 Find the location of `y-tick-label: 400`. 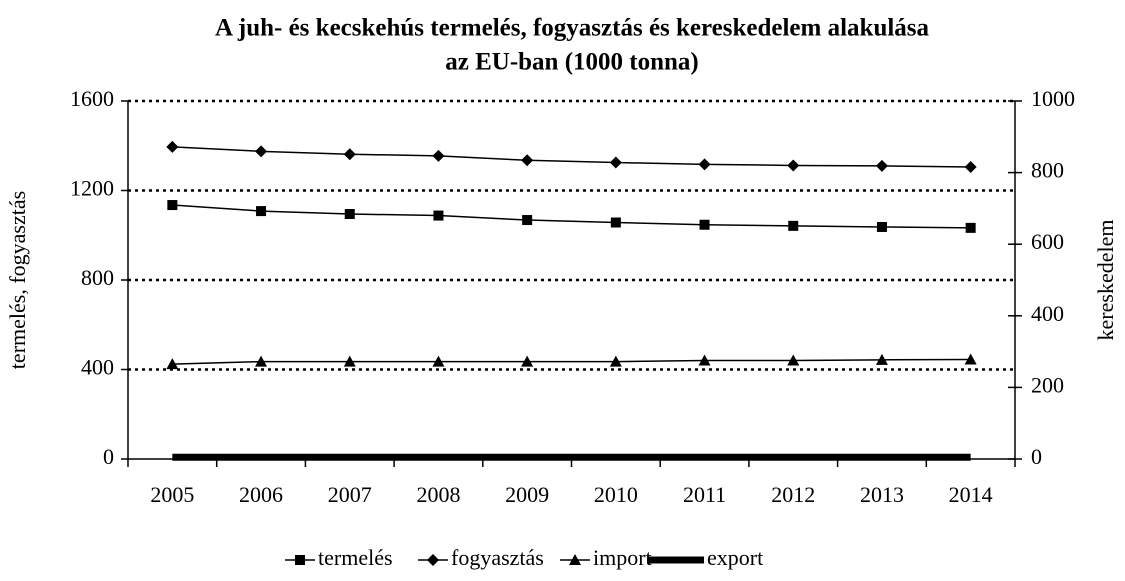

y-tick-label: 400 is located at coordinates (97, 367).